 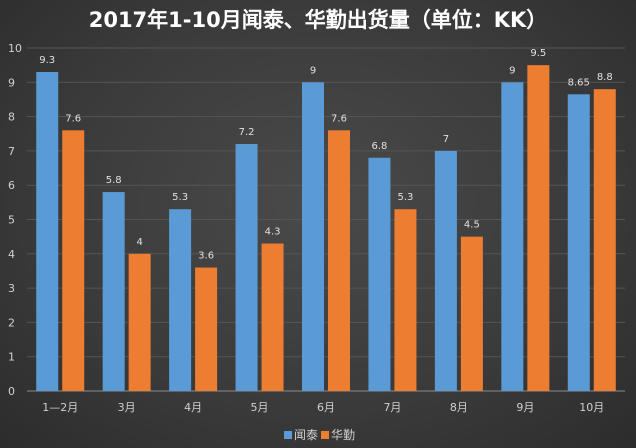 I want to click on data-label: 7.2, so click(x=247, y=132).